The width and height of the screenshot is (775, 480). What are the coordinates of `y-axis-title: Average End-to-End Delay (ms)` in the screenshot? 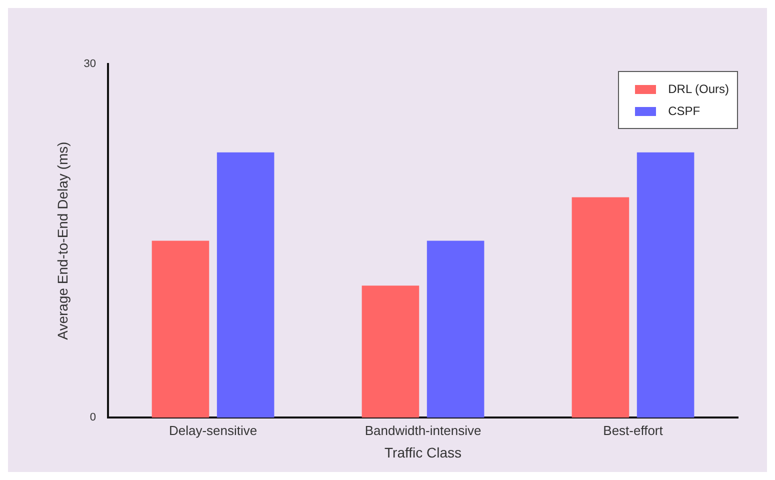 It's located at (62, 241).